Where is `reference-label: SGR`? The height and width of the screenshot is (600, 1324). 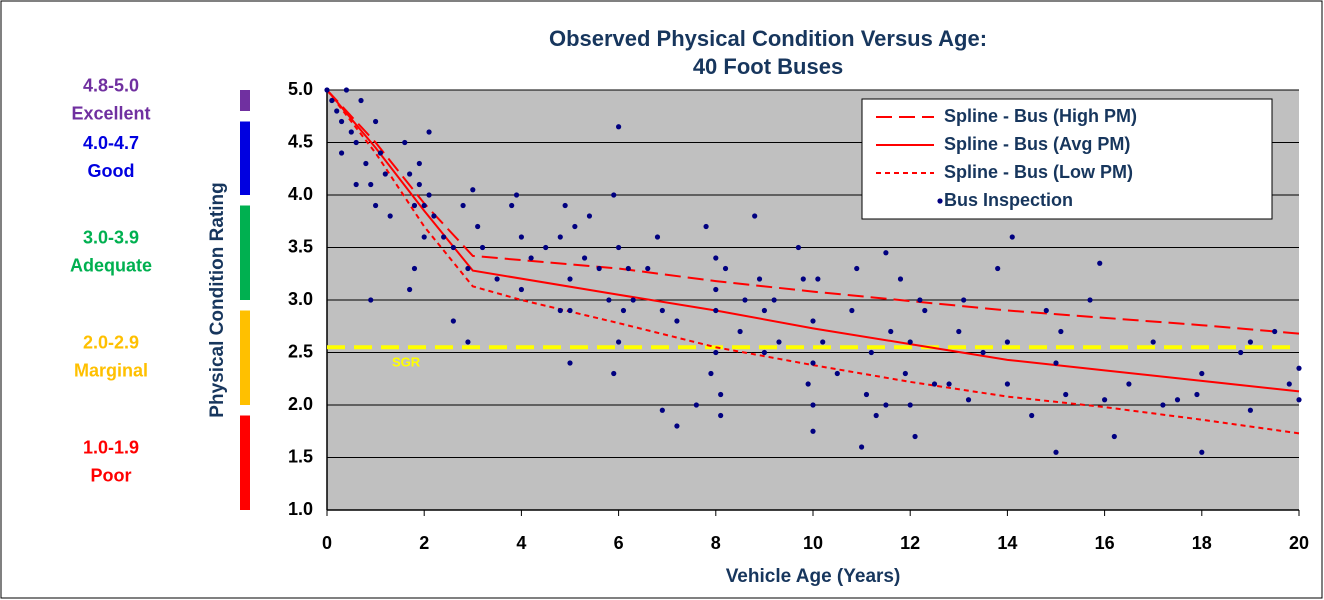
reference-label: SGR is located at coordinates (406, 362).